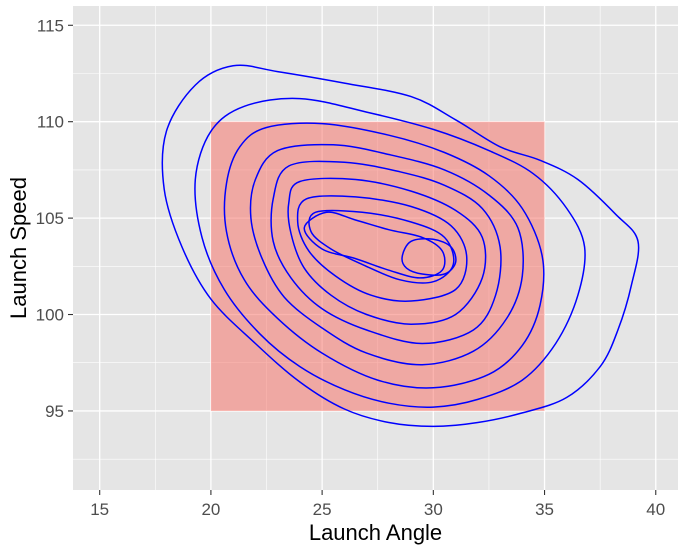 The image size is (685, 552). What do you see at coordinates (50, 315) in the screenshot?
I see `y-tick-label: 100` at bounding box center [50, 315].